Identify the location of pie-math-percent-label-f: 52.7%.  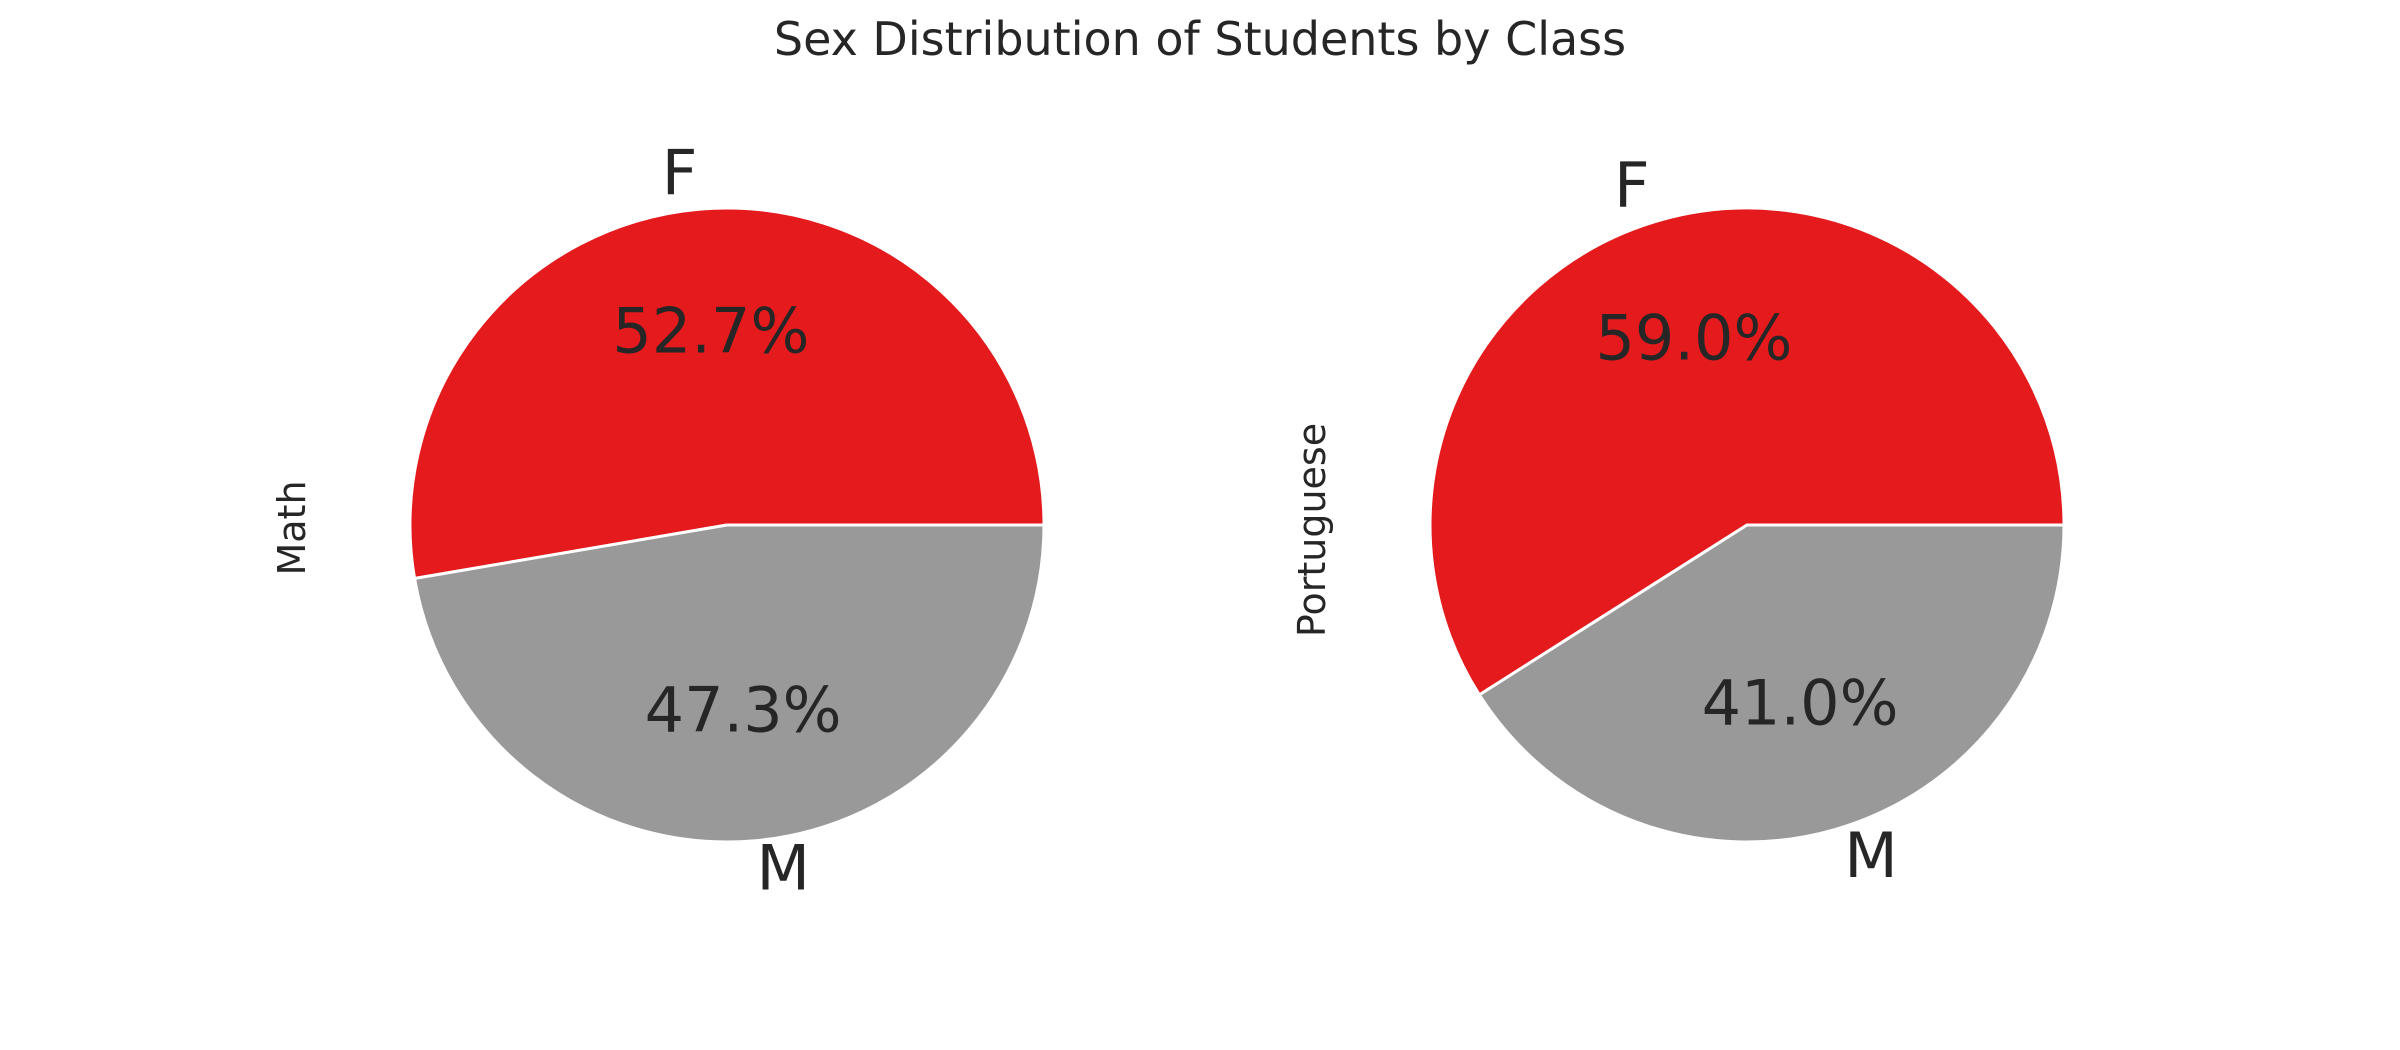
(710, 331).